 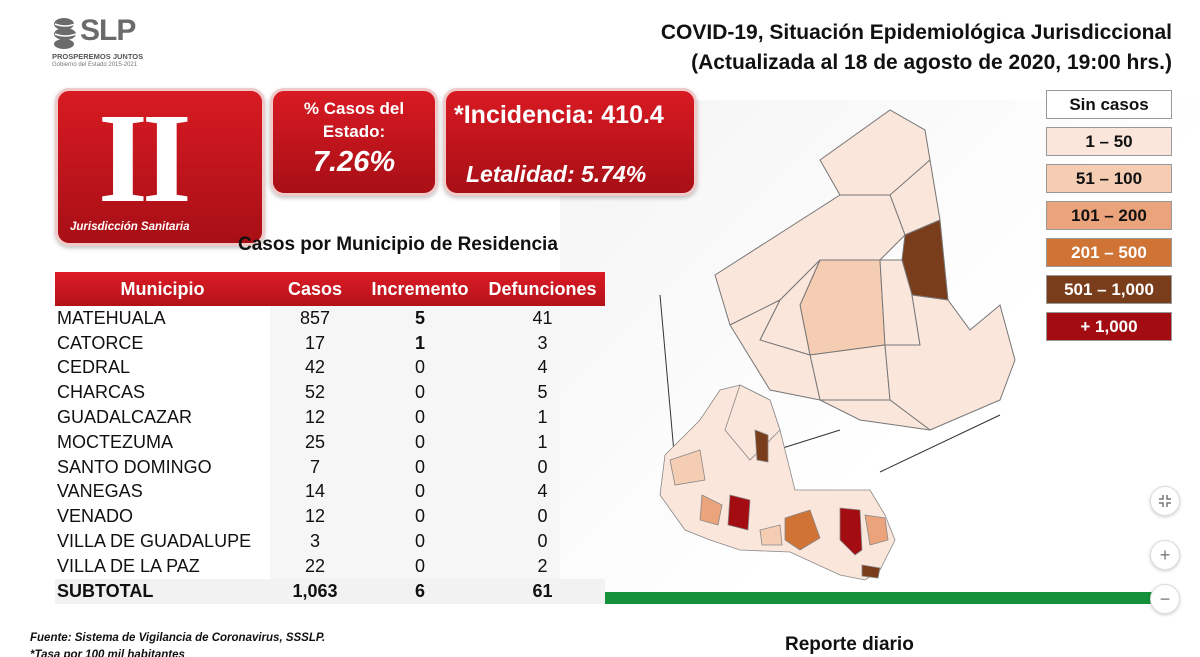 I want to click on legend-item: + 1,000, so click(x=1109, y=326).